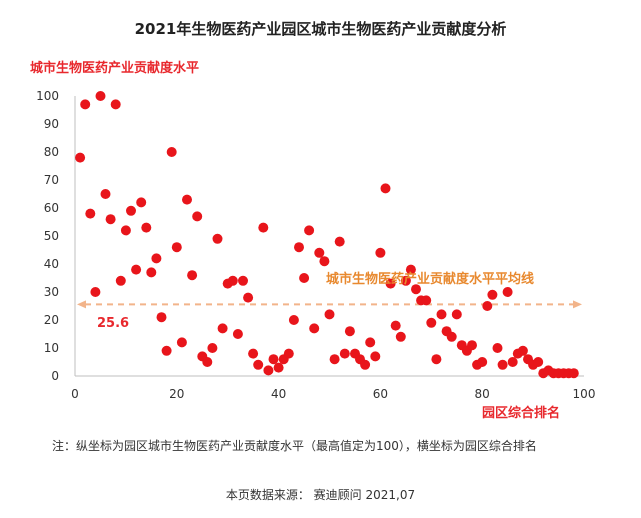  Describe the element at coordinates (51, 208) in the screenshot. I see `y-tick-label: 60` at that location.